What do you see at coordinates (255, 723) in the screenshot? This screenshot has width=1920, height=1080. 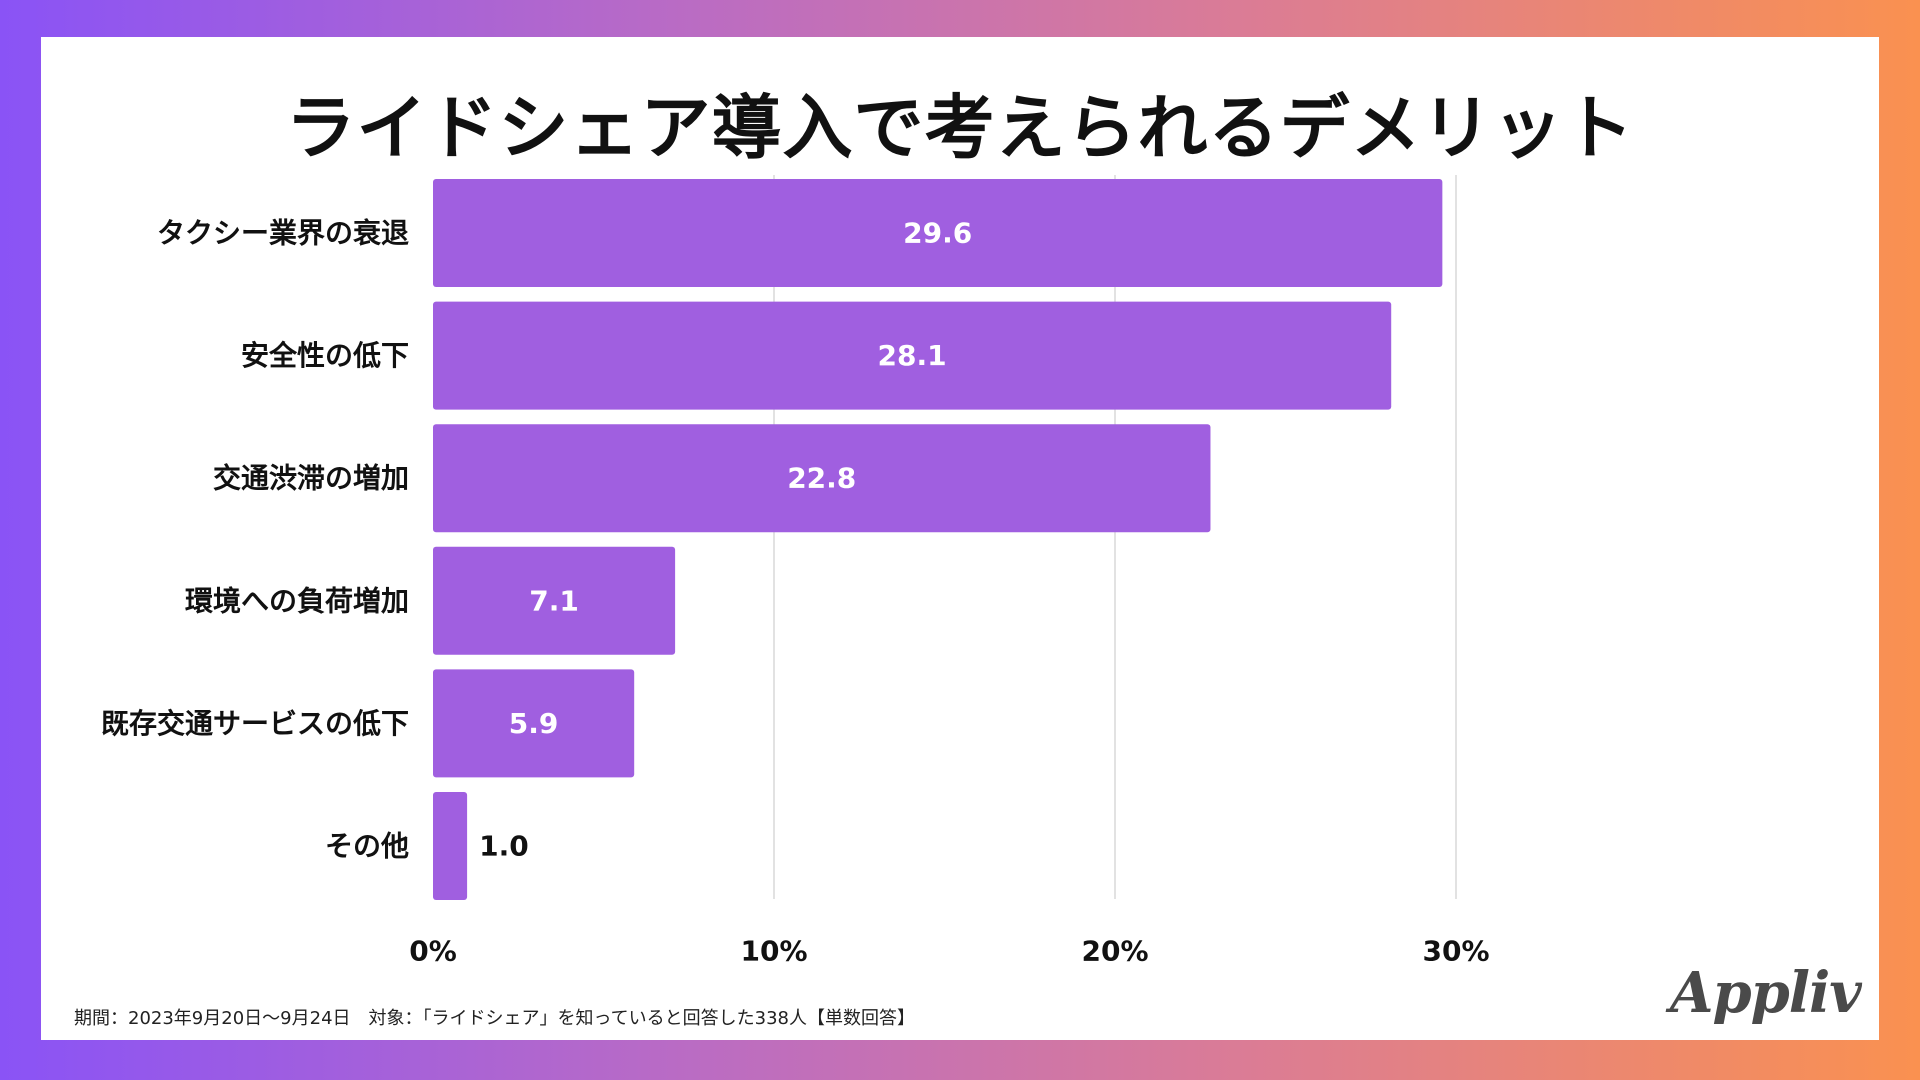 I see `category-label-4: 既存交通サービスの低下` at bounding box center [255, 723].